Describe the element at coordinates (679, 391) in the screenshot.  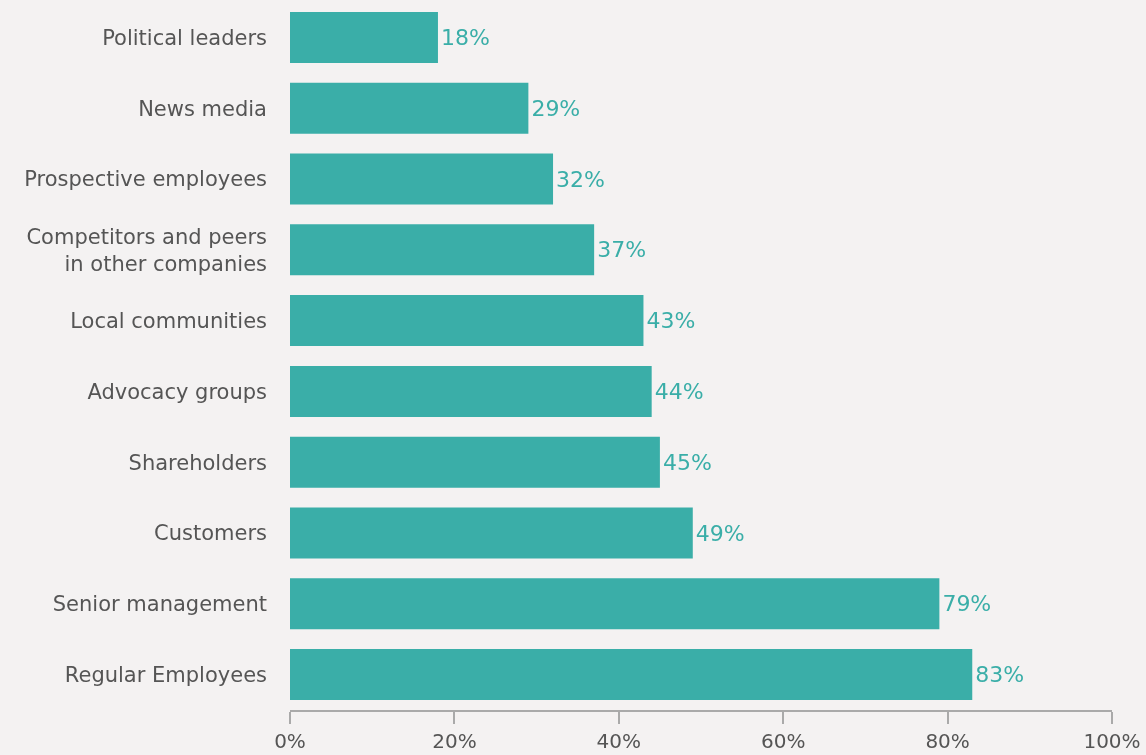
I see `data-label: 44%` at that location.